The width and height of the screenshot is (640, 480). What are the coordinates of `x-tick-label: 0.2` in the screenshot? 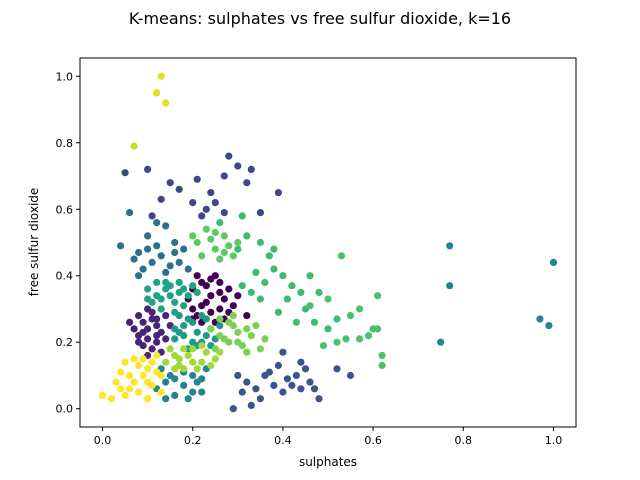 It's located at (193, 440).